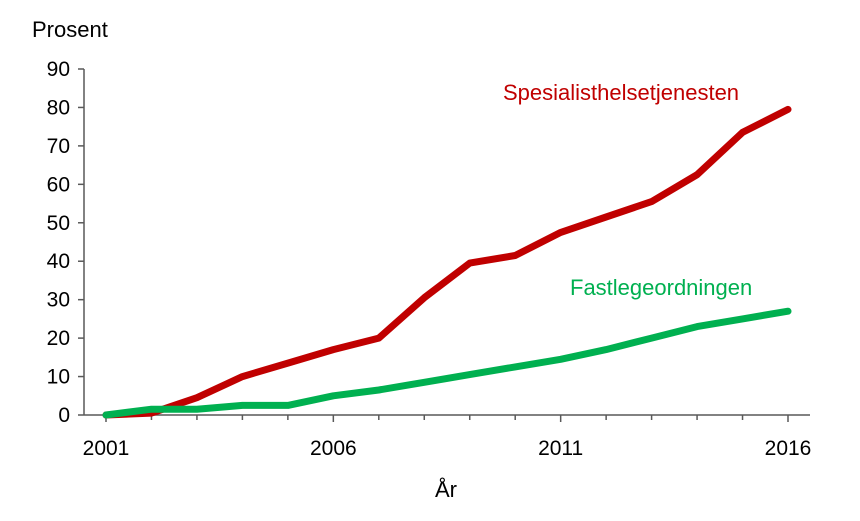  What do you see at coordinates (58, 107) in the screenshot?
I see `y-tick-label: 80` at bounding box center [58, 107].